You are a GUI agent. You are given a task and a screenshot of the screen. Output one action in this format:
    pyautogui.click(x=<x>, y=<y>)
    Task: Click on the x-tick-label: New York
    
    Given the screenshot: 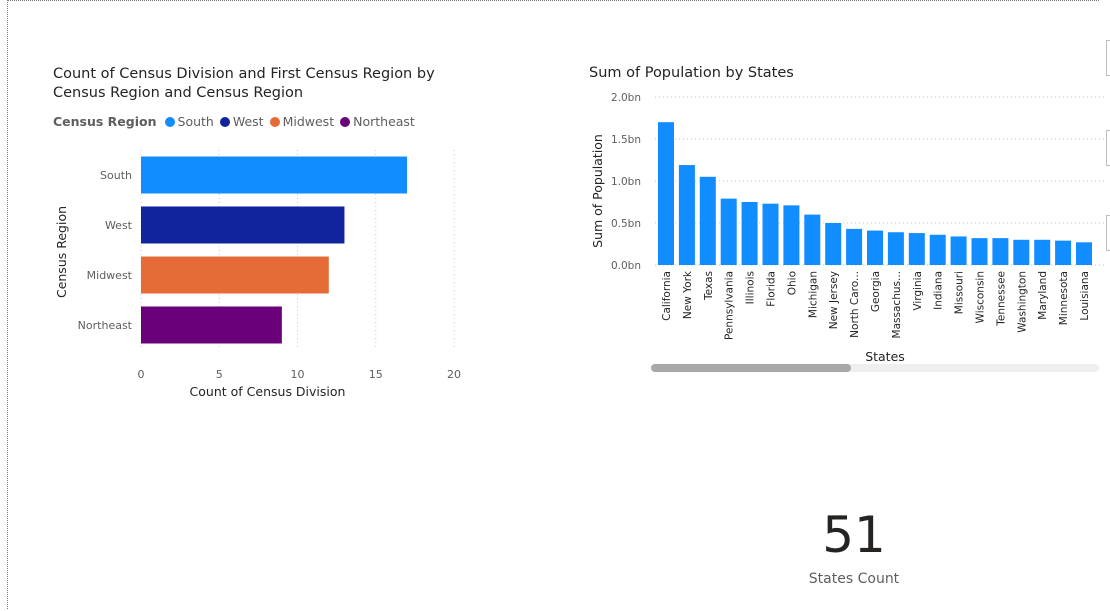 What is the action you would take?
    pyautogui.click(x=688, y=294)
    